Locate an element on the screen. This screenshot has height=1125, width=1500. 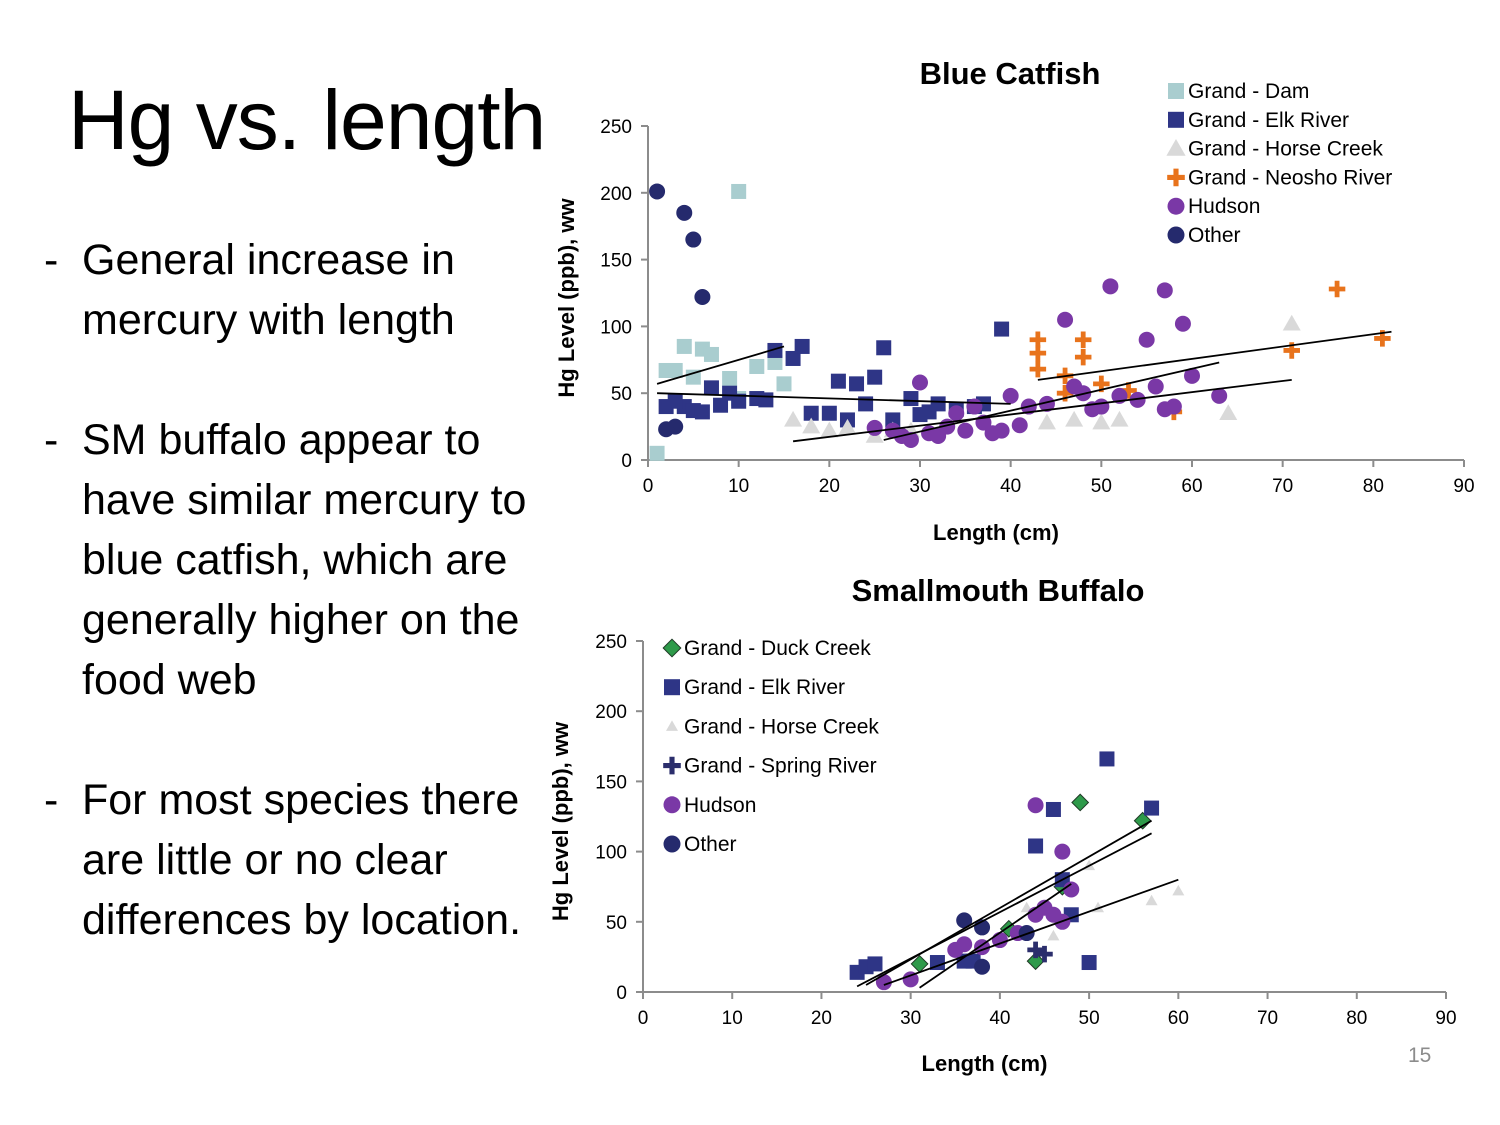
chart-title: Blue Catfish is located at coordinates (1010, 73).